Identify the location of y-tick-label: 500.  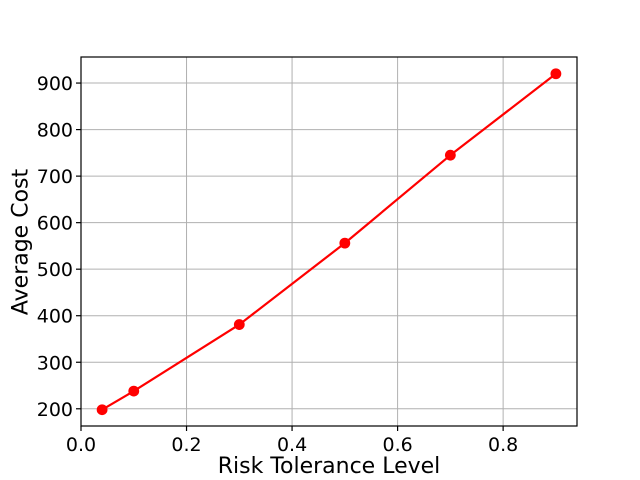
(55, 270).